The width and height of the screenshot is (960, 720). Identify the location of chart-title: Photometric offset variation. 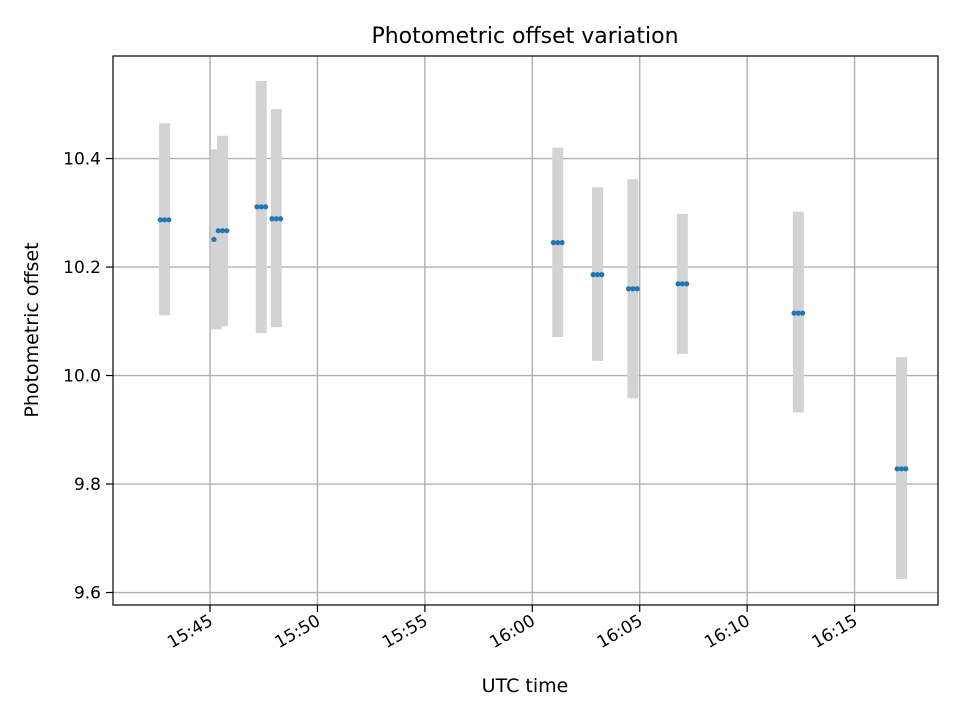
(524, 36).